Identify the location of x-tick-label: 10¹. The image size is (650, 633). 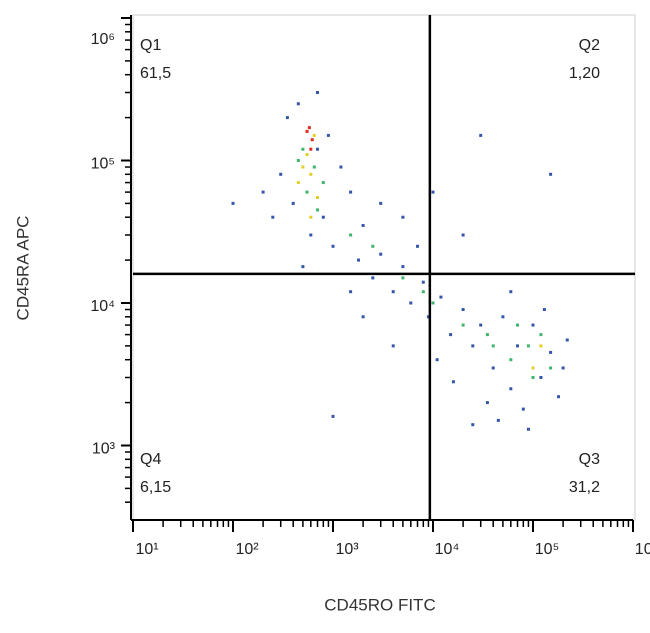
(146, 549).